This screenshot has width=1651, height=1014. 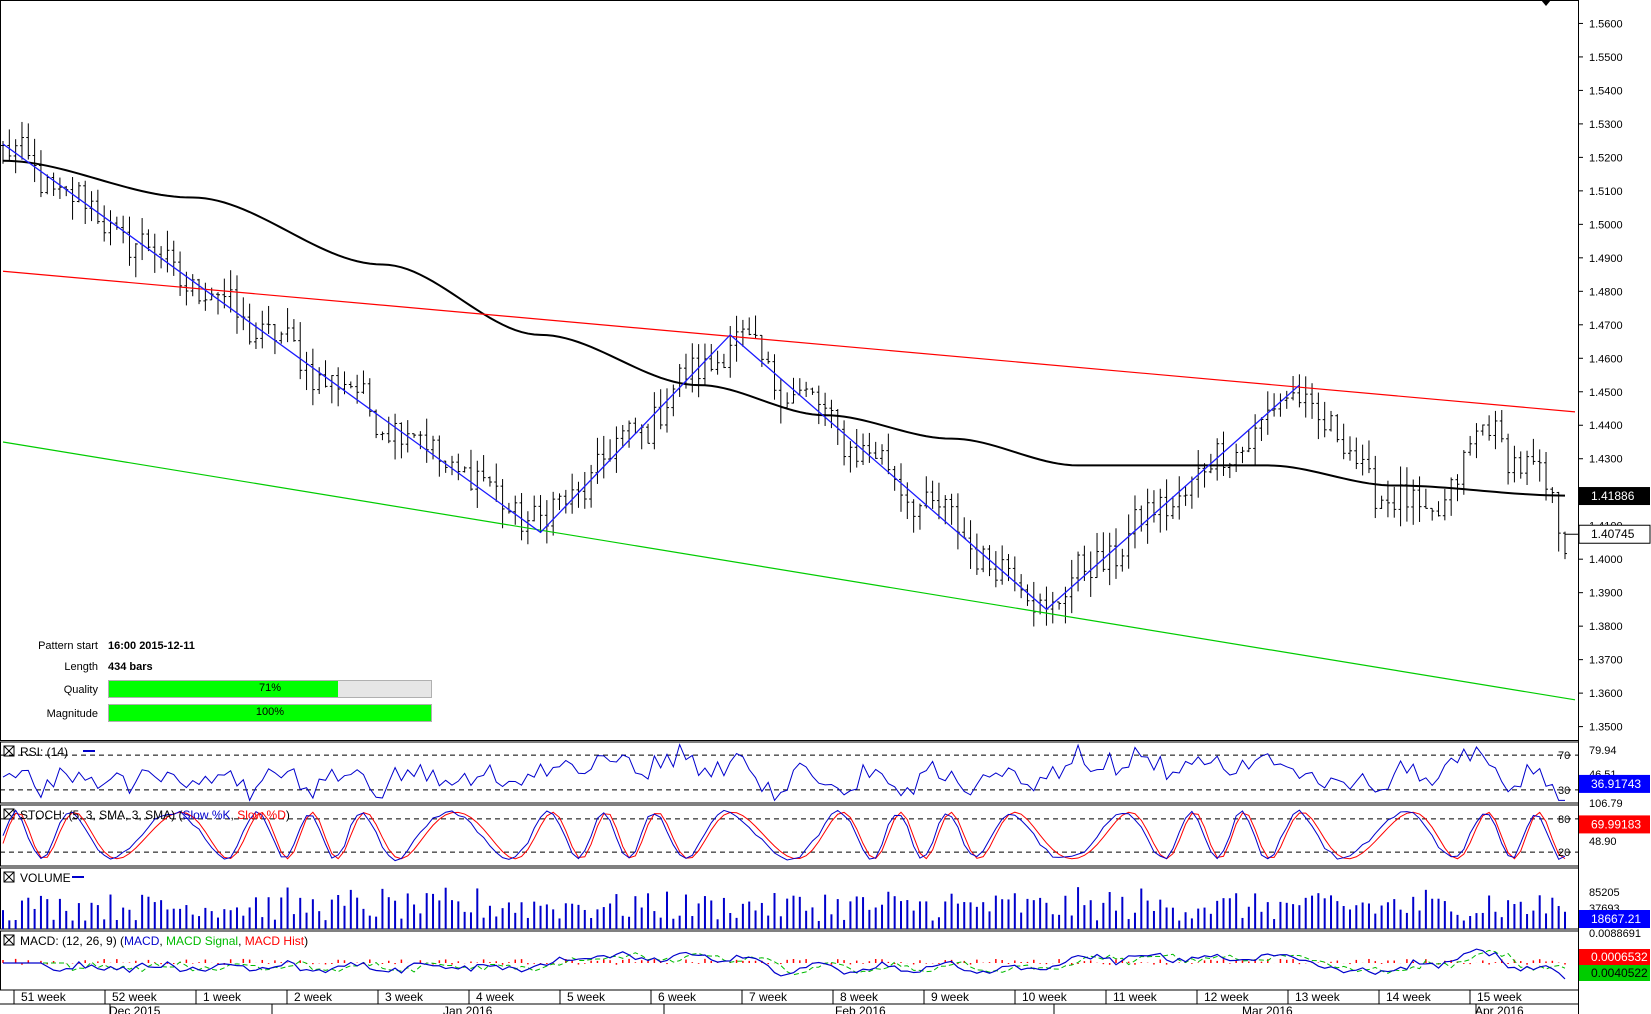 I want to click on macd-signal-value-text: 0.0040522, so click(x=1619, y=973).